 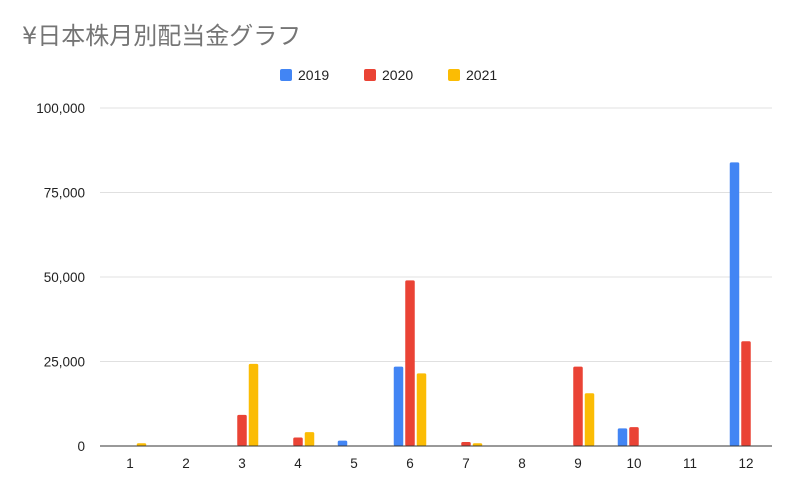 What do you see at coordinates (298, 463) in the screenshot?
I see `x-tick-label: 4` at bounding box center [298, 463].